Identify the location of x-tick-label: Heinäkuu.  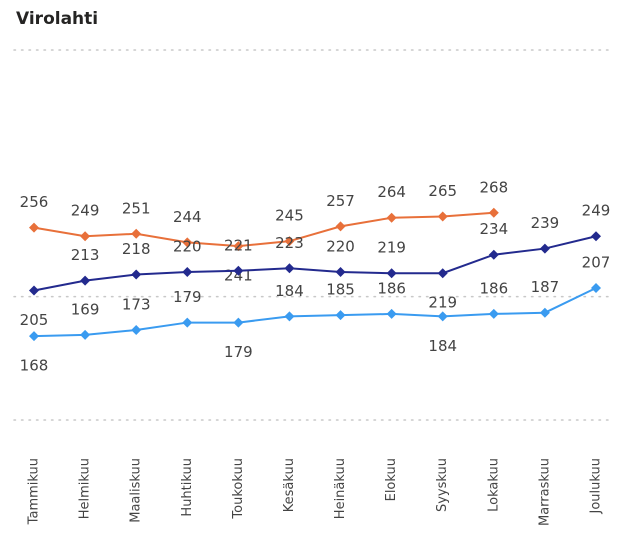
(340, 488).